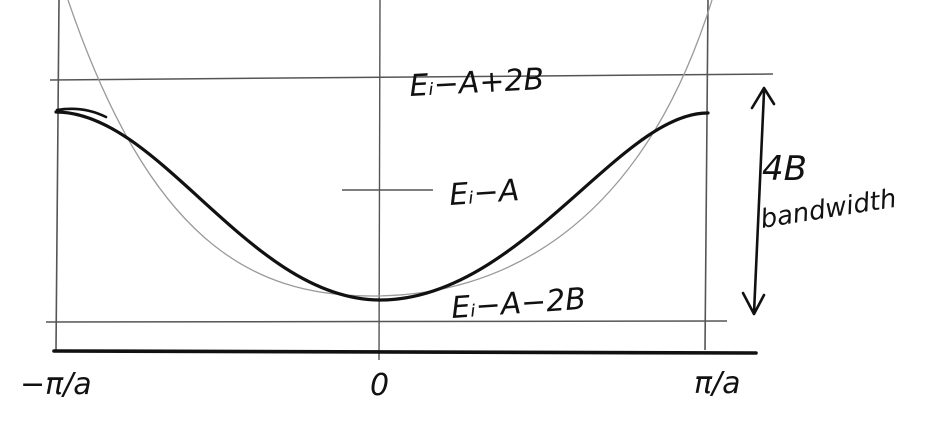 This screenshot has width=929, height=438. I want to click on band-curve-start-flick, so click(81, 113).